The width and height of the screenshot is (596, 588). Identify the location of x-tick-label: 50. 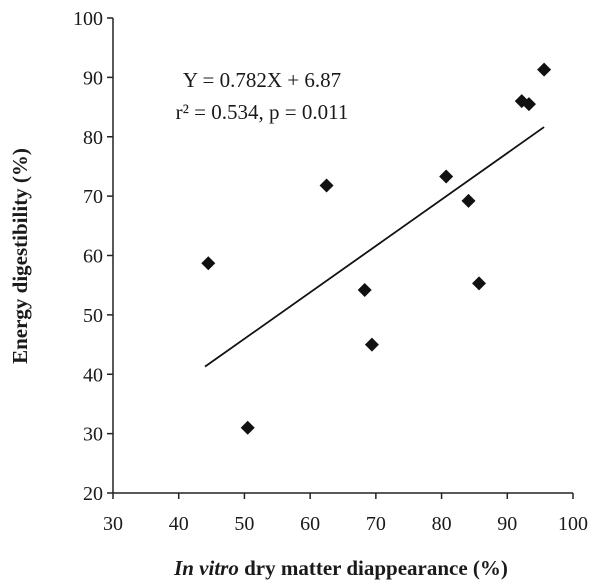
(244, 524).